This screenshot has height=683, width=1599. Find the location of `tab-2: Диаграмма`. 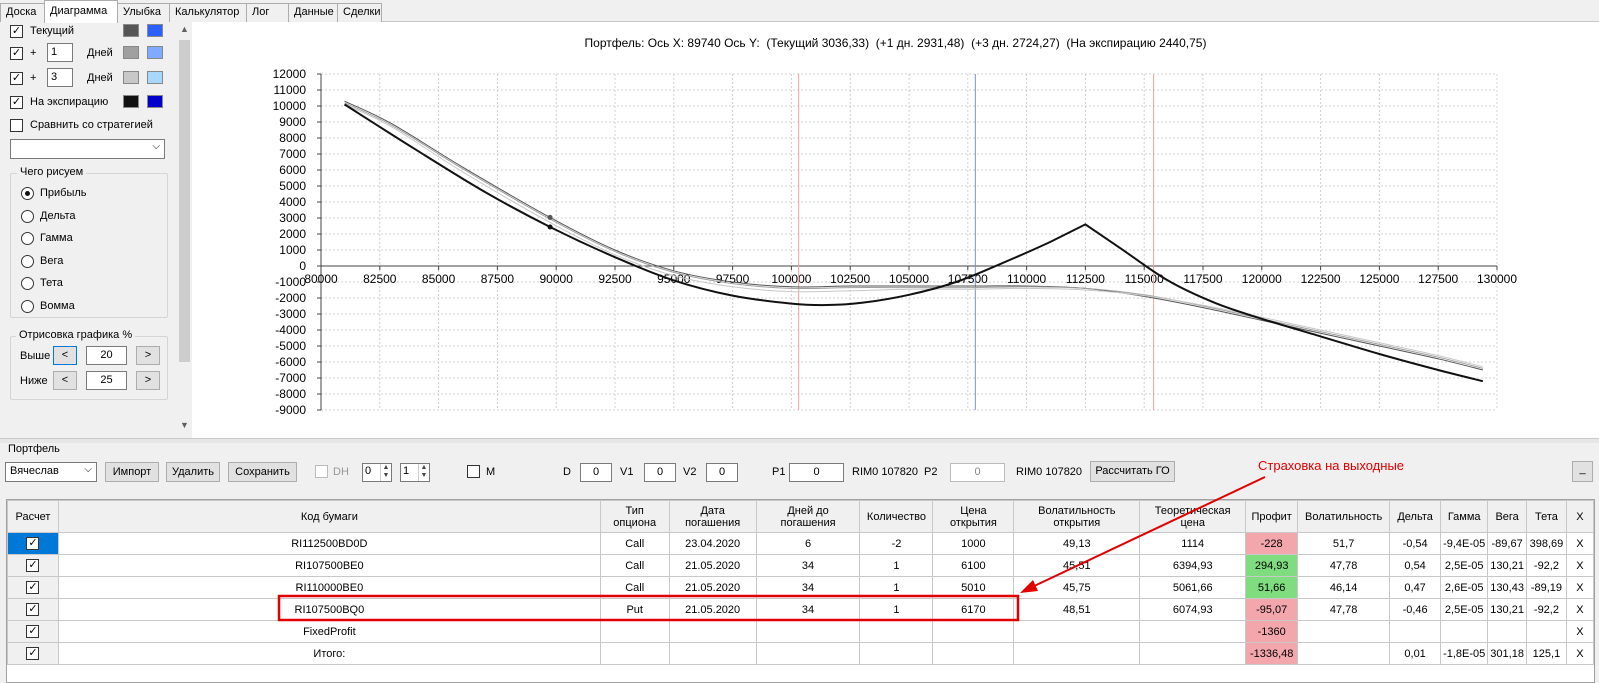

tab-2: Диаграмма is located at coordinates (81, 11).